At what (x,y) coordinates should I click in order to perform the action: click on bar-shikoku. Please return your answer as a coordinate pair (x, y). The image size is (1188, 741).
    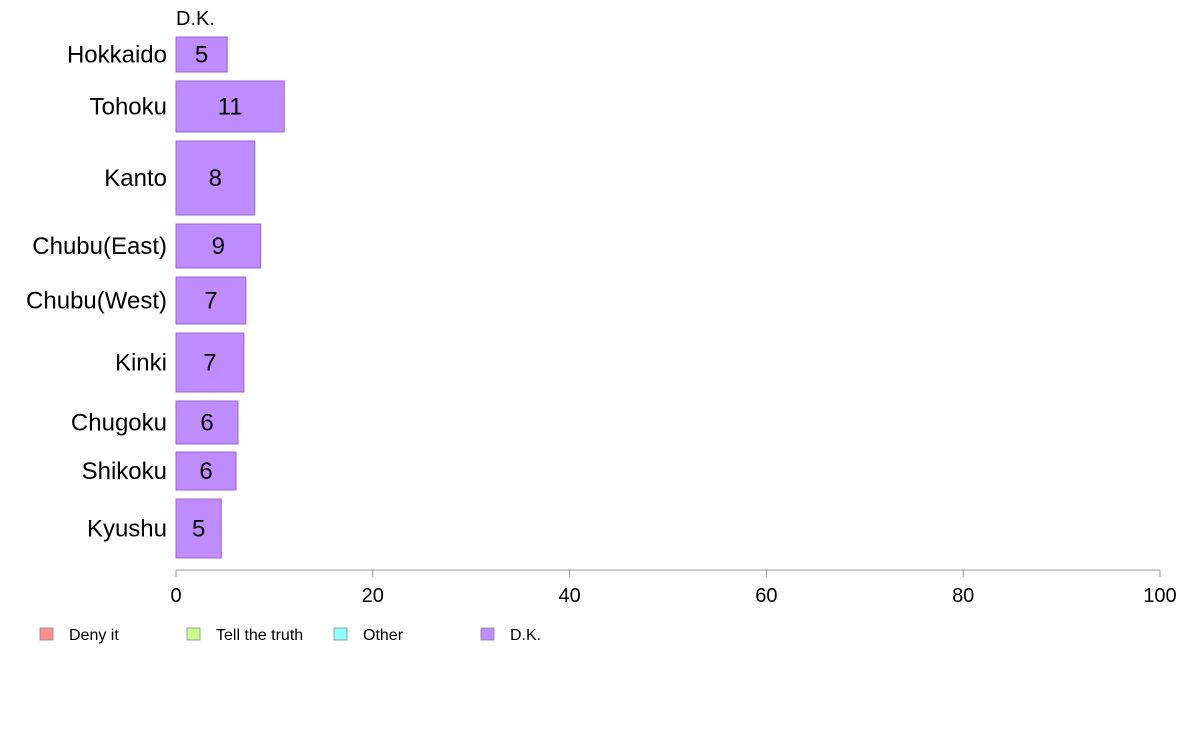
    Looking at the image, I should click on (206, 471).